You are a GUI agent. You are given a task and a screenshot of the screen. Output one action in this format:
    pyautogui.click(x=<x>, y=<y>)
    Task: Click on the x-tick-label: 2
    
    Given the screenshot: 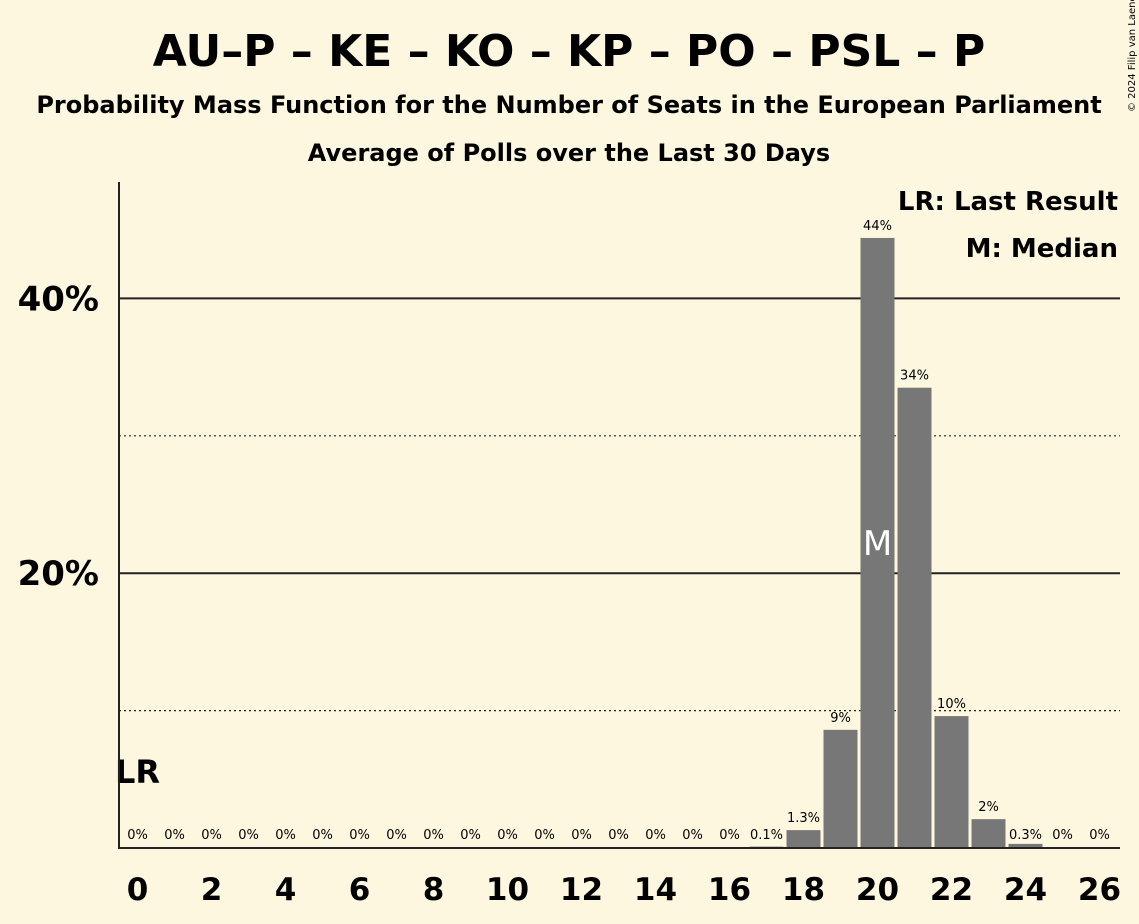 What is the action you would take?
    pyautogui.click(x=212, y=890)
    